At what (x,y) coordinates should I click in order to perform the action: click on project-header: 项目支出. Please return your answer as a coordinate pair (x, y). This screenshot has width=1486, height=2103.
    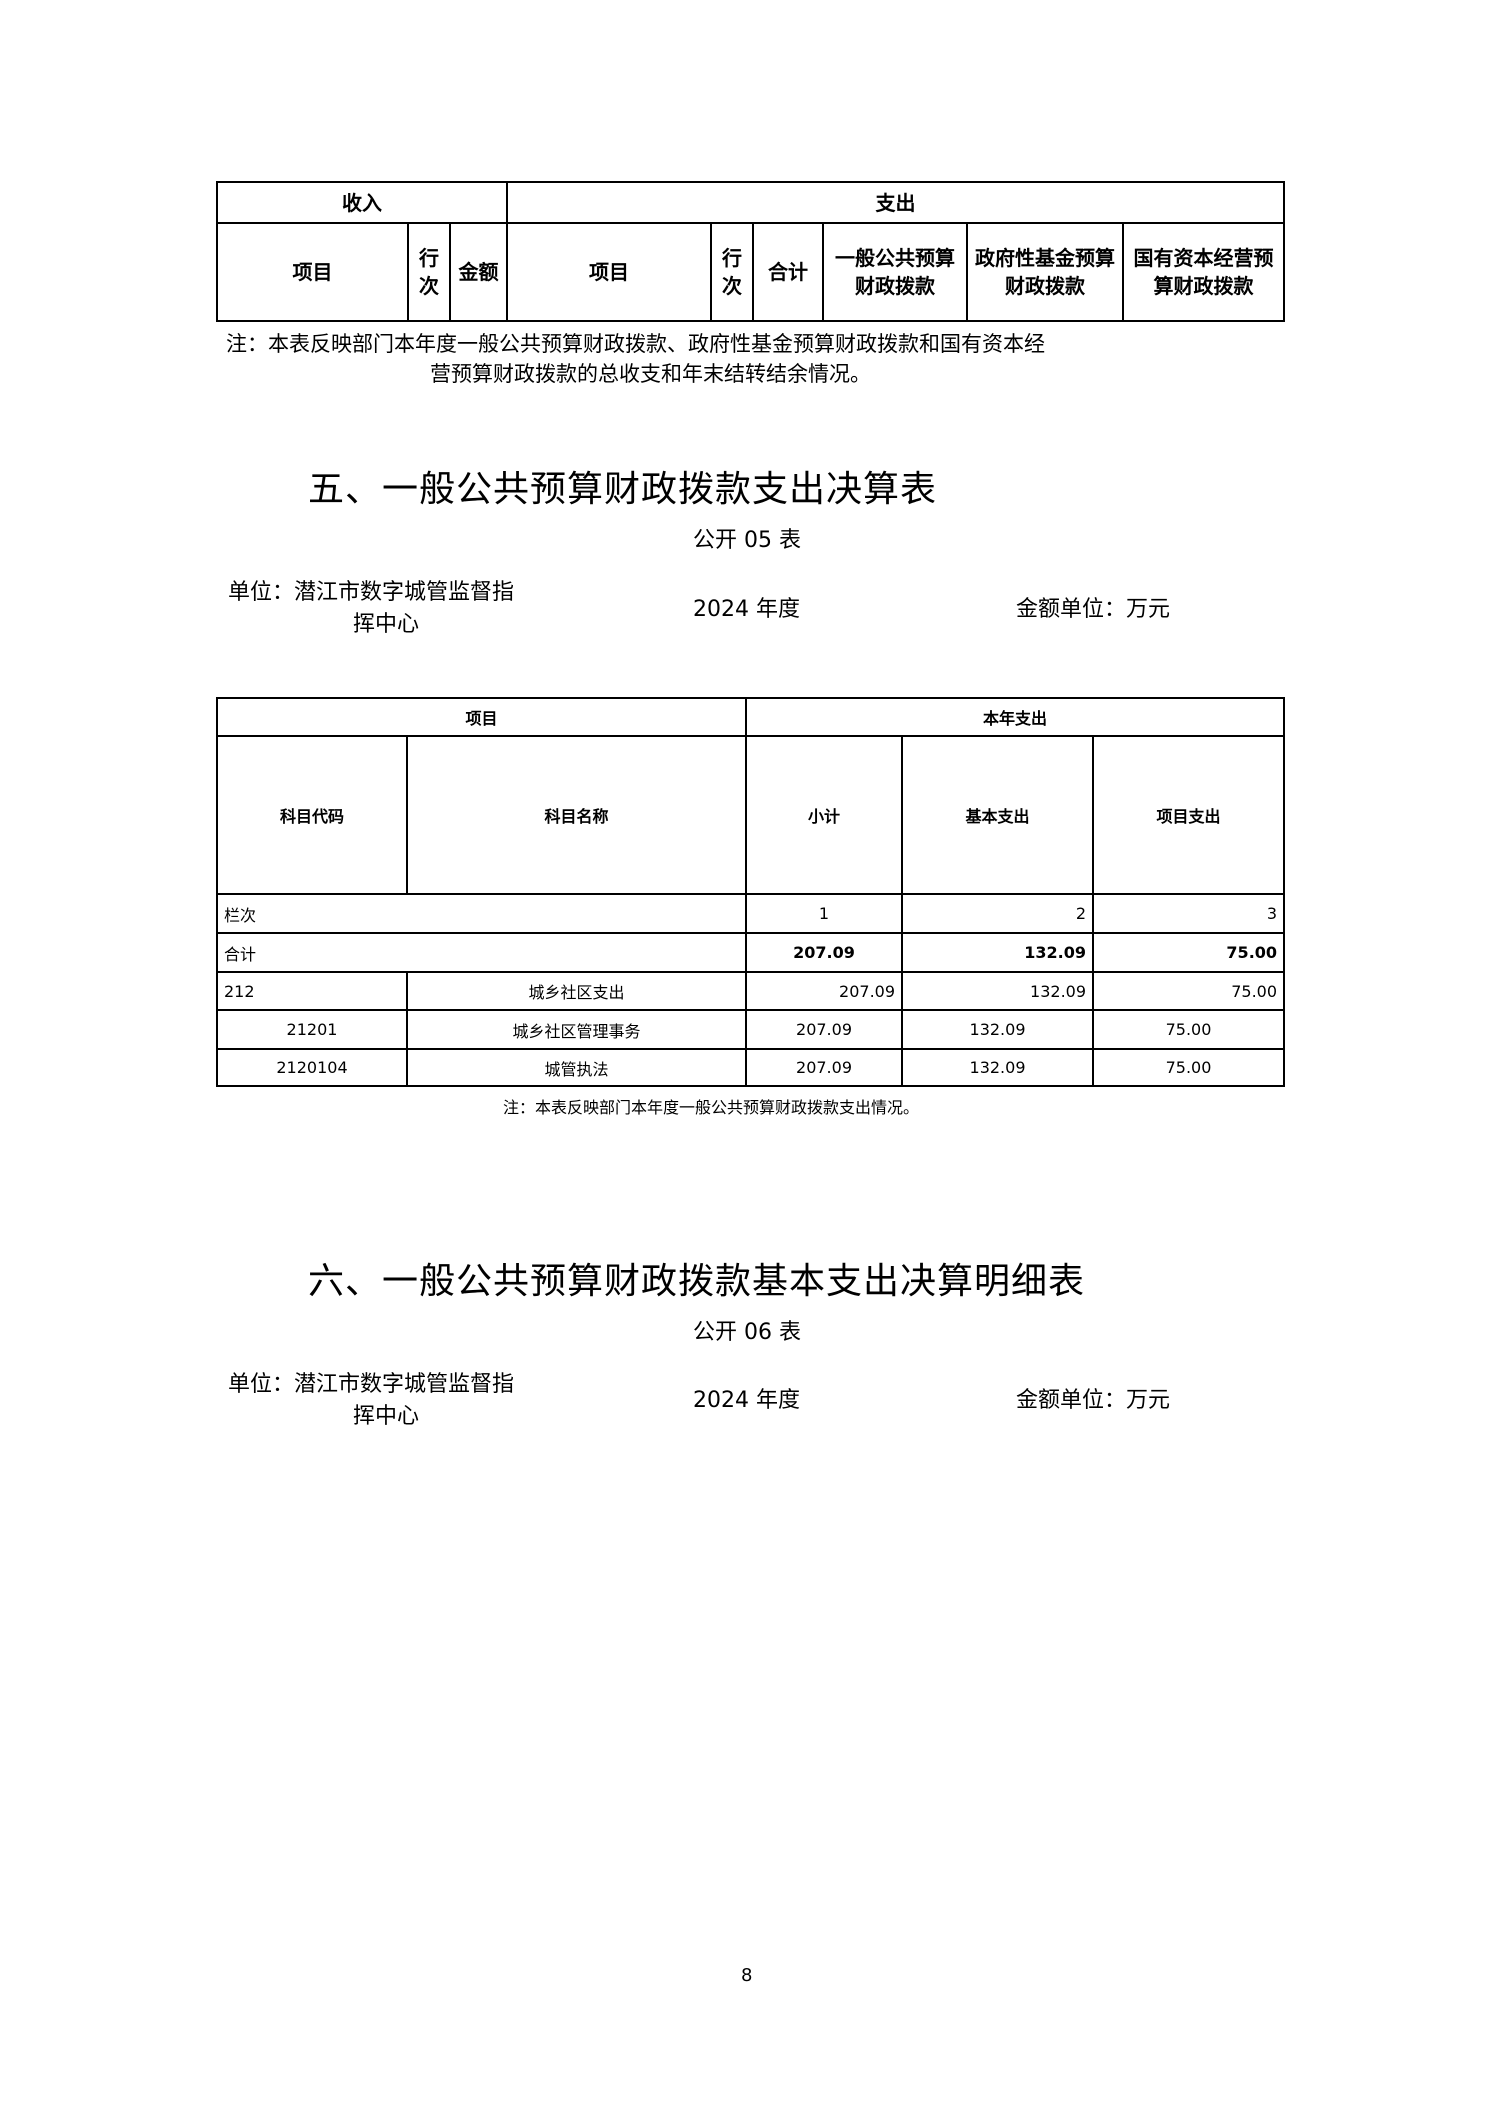
    Looking at the image, I should click on (1189, 815).